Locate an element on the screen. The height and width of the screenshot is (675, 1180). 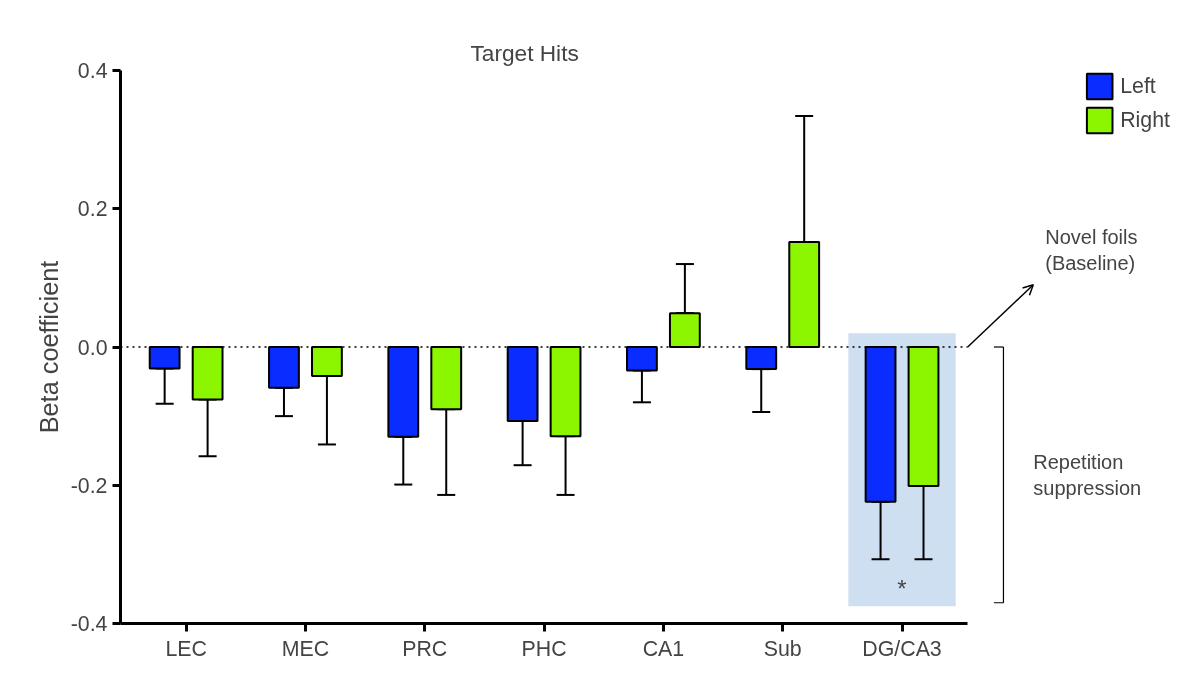
x-tick-label: CA1 is located at coordinates (663, 648).